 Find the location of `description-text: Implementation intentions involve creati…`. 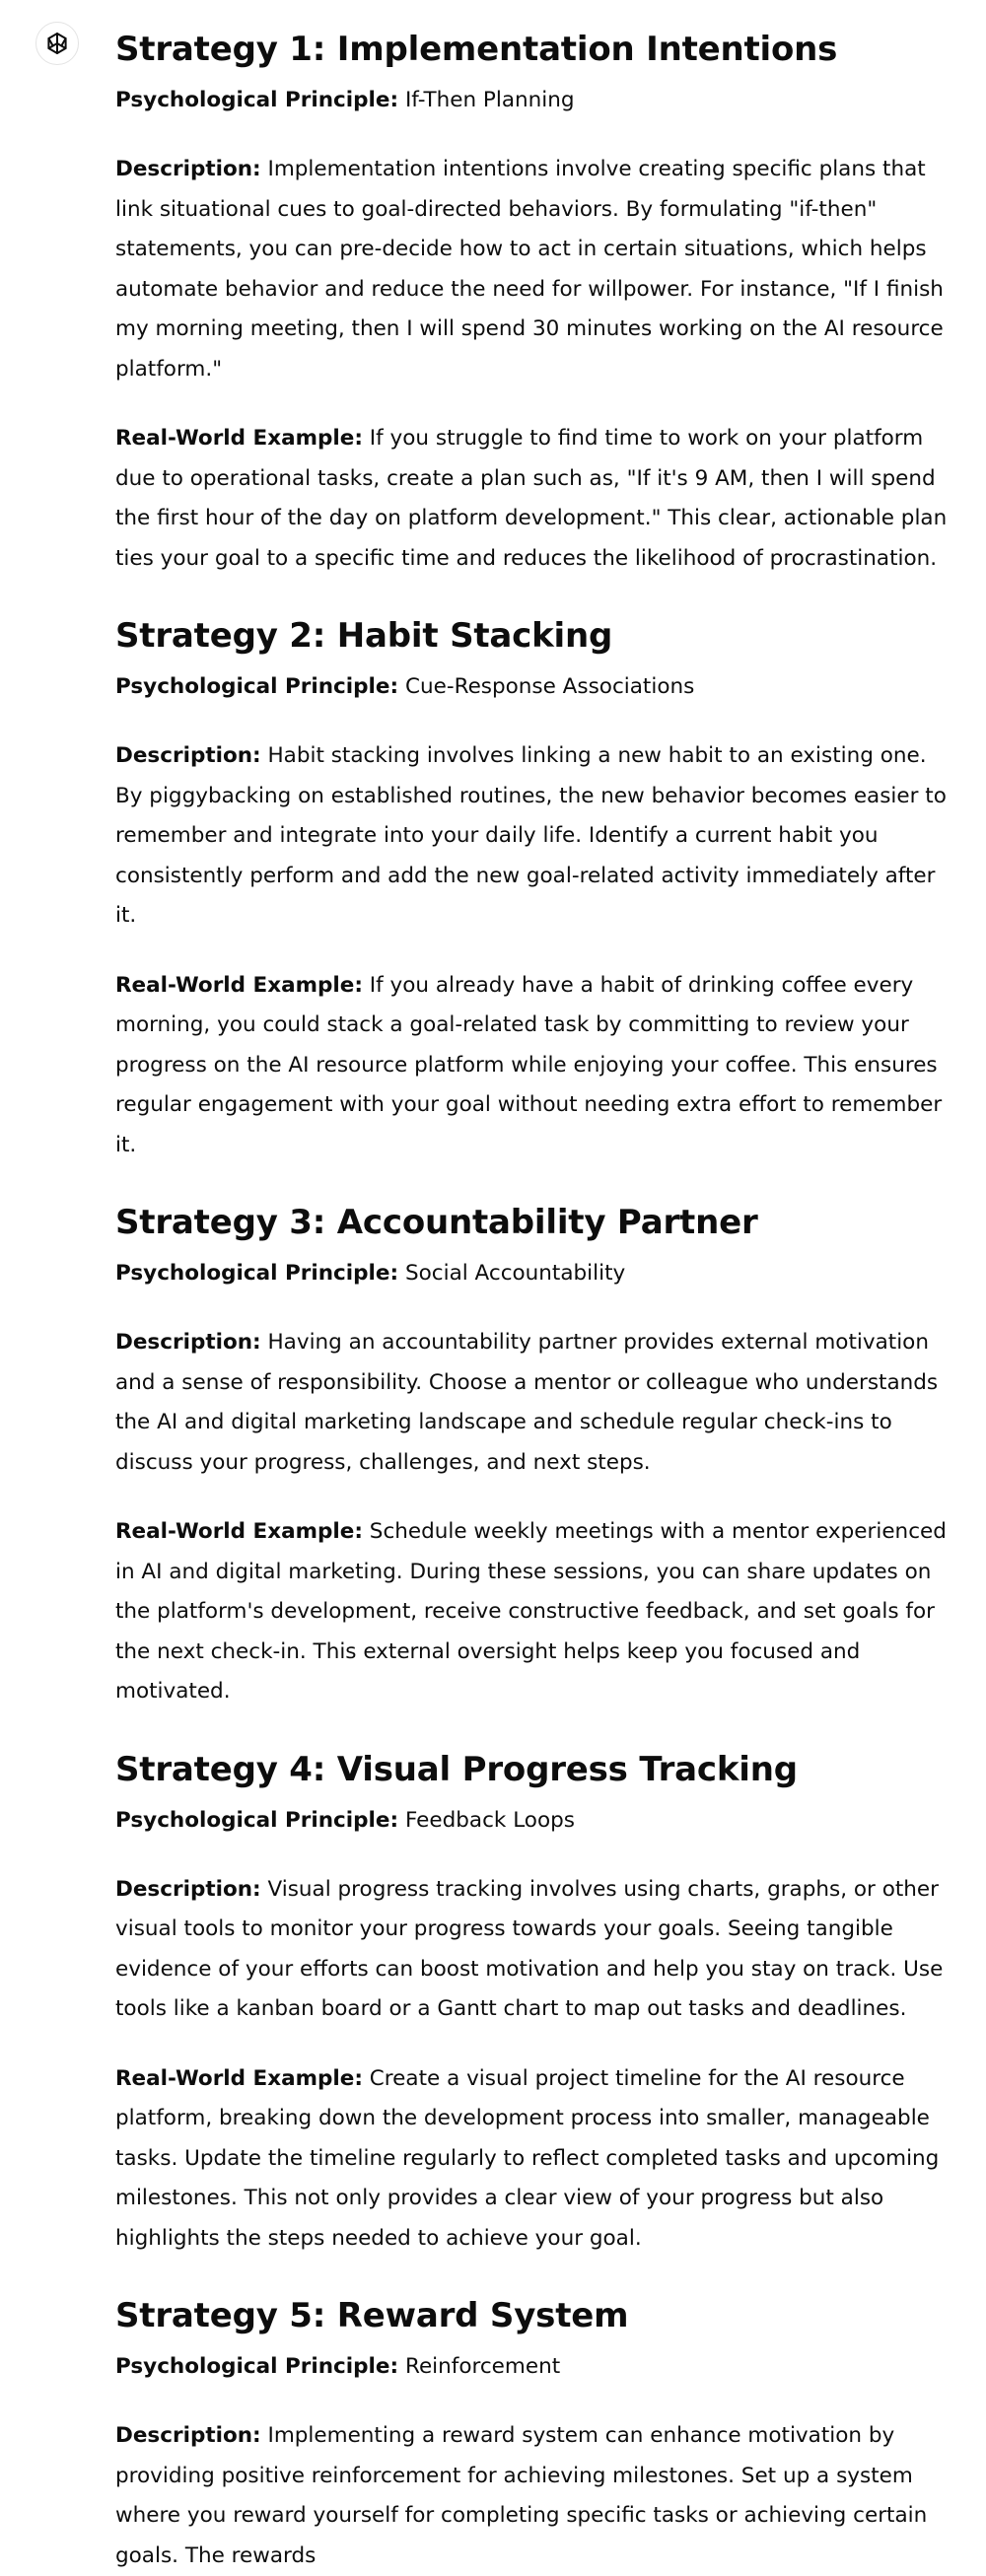

description-text: Implementation intentions involve creati… is located at coordinates (529, 269).